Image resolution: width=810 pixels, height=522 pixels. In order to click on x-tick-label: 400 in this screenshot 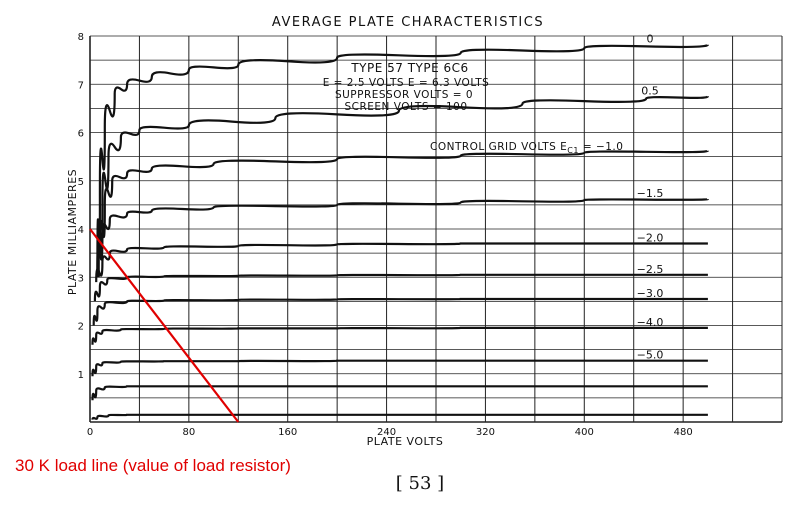, I will do `click(584, 432)`.